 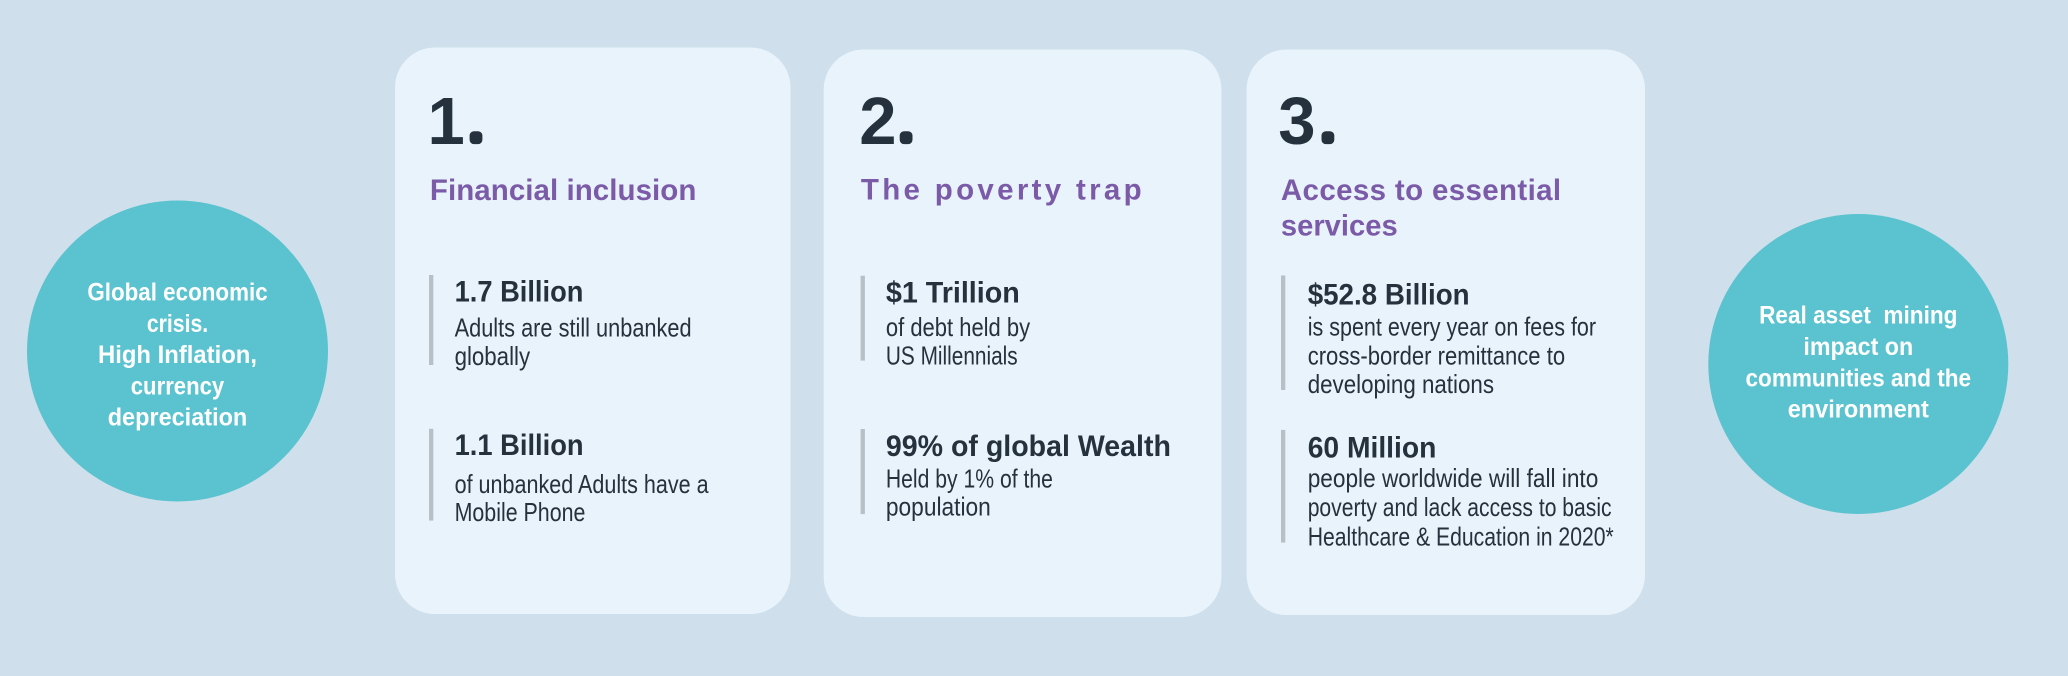 I want to click on svg-text: 1.7 Billion, so click(x=519, y=292).